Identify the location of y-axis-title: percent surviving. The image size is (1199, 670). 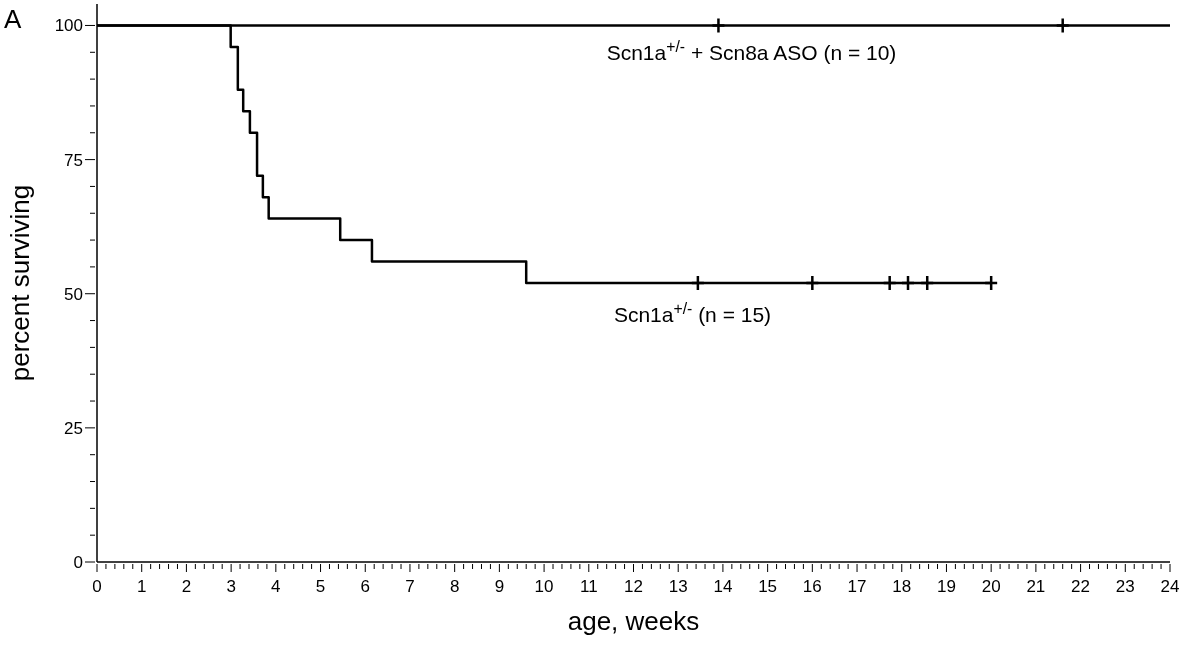
(20, 283).